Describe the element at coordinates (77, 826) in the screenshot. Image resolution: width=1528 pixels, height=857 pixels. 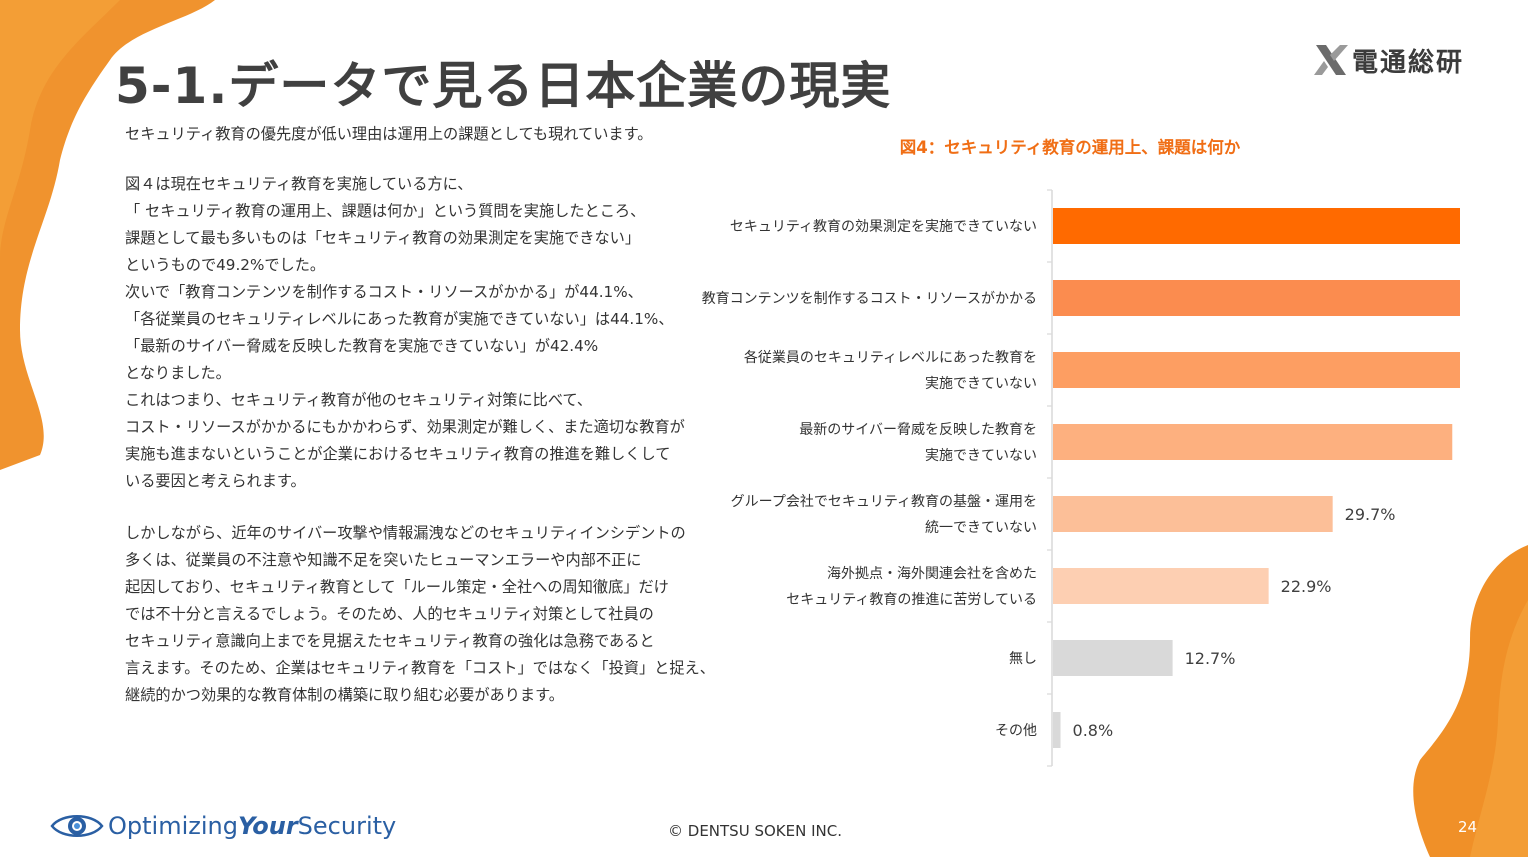
I see `eye-icon` at that location.